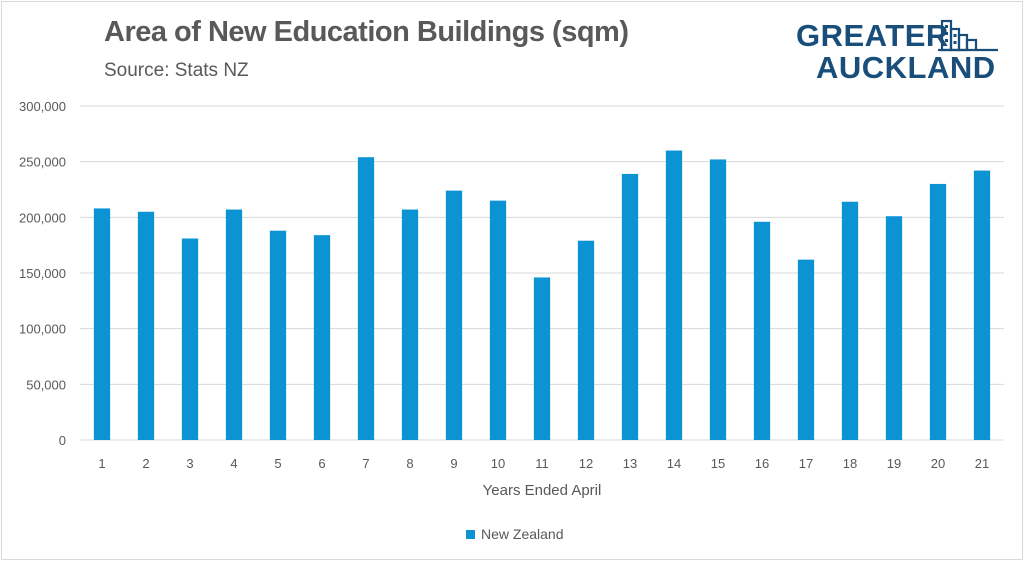  I want to click on logo-line-2: AUCKLAND, so click(906, 67).